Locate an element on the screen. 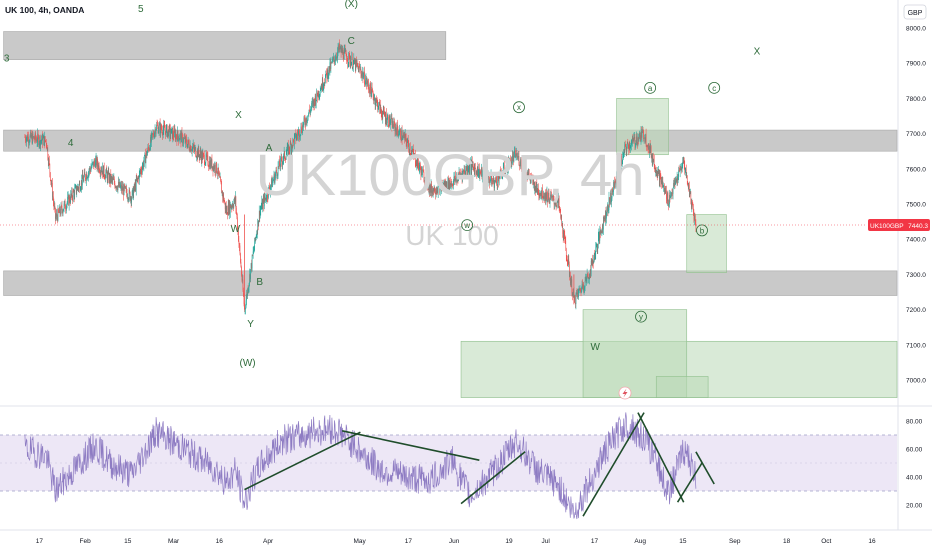 The width and height of the screenshot is (932, 550). time-tick-label: Mar is located at coordinates (174, 541).